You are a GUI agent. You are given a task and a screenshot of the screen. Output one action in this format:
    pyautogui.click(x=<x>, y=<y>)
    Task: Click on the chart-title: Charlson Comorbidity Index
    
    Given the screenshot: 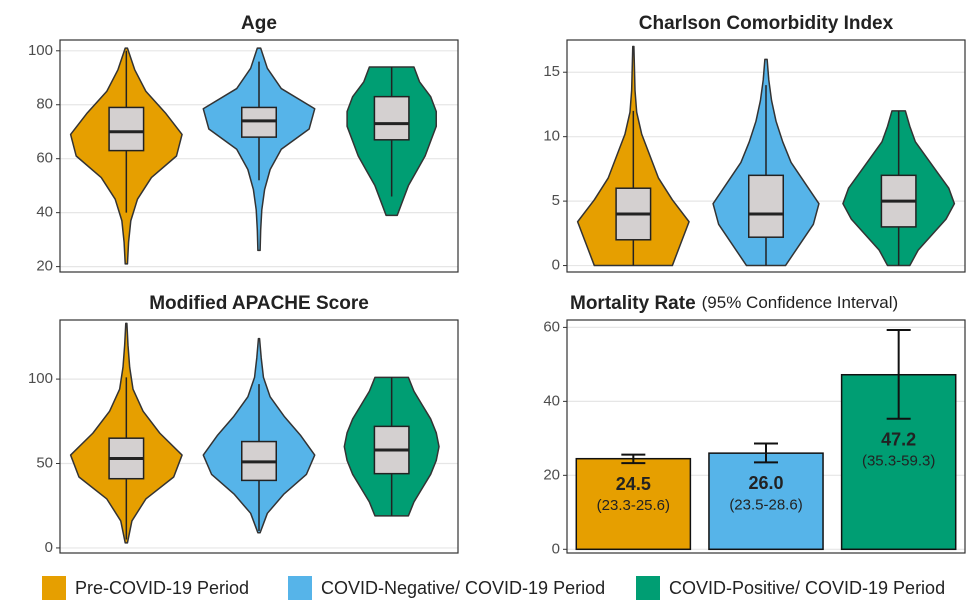 What is the action you would take?
    pyautogui.click(x=766, y=23)
    